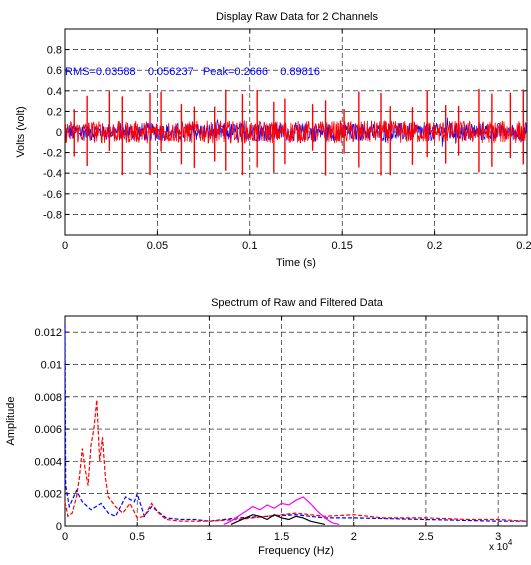 Image resolution: width=531 pixels, height=565 pixels. I want to click on spectrum-plot-ylabel: Amplitude, so click(11, 421).